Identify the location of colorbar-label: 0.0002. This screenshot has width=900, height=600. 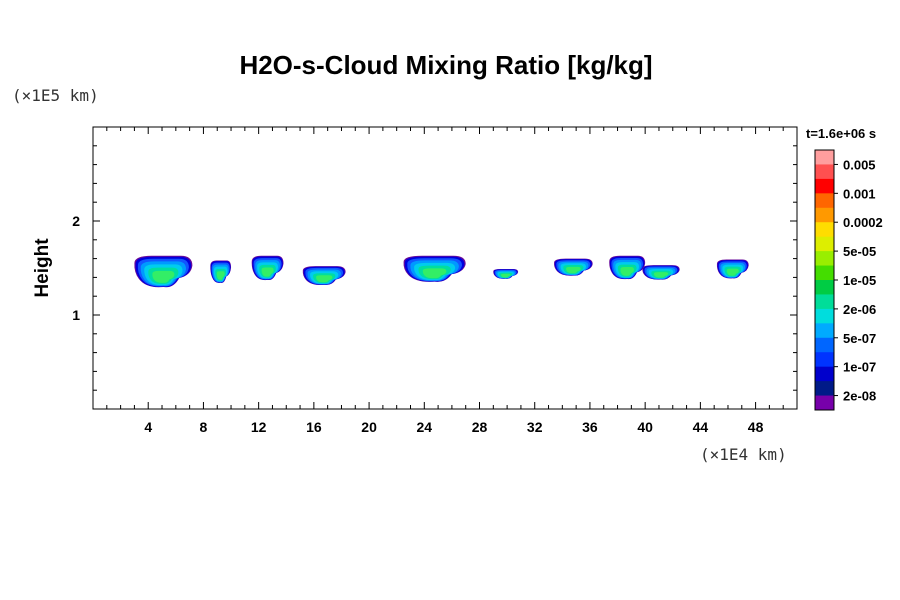
(863, 222).